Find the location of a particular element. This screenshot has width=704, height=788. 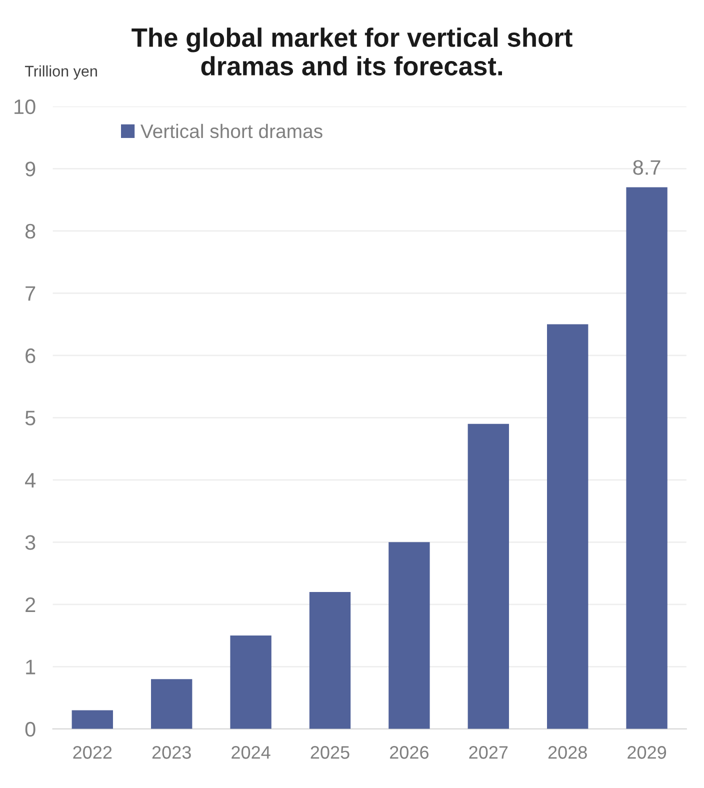

x-tick-label: 2029 is located at coordinates (647, 752).